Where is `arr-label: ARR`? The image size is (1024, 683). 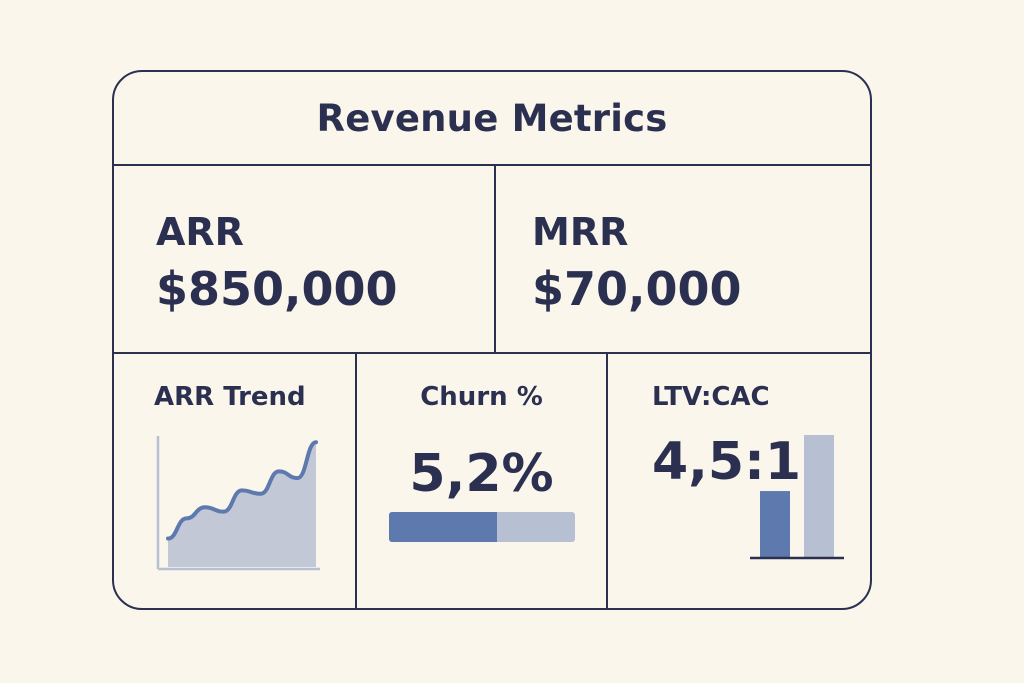
arr-label: ARR is located at coordinates (200, 232).